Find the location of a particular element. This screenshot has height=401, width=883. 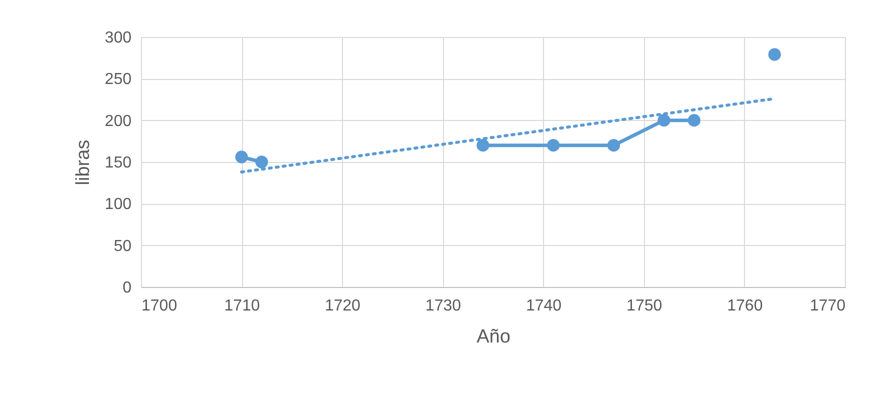

x-tick-label: 1740 is located at coordinates (544, 306).